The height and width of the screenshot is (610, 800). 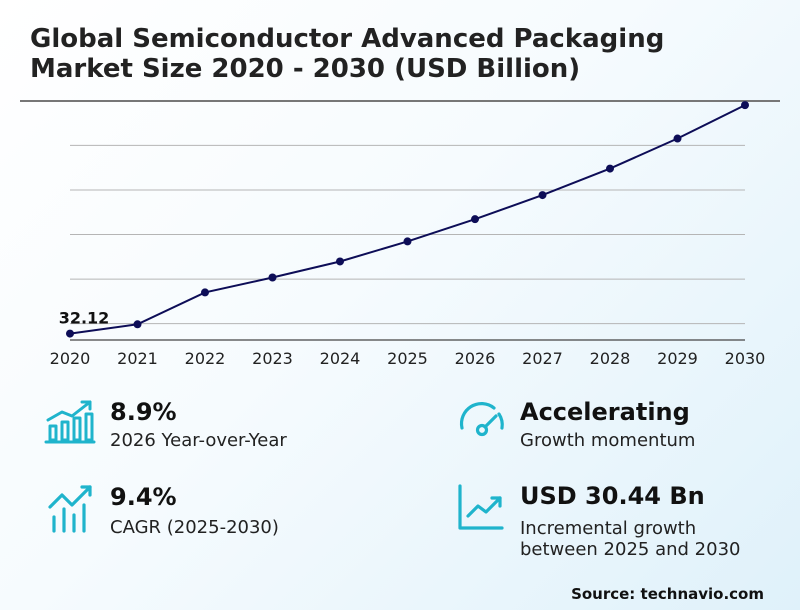 What do you see at coordinates (667, 594) in the screenshot?
I see `source-credit: Source: technavio.com` at bounding box center [667, 594].